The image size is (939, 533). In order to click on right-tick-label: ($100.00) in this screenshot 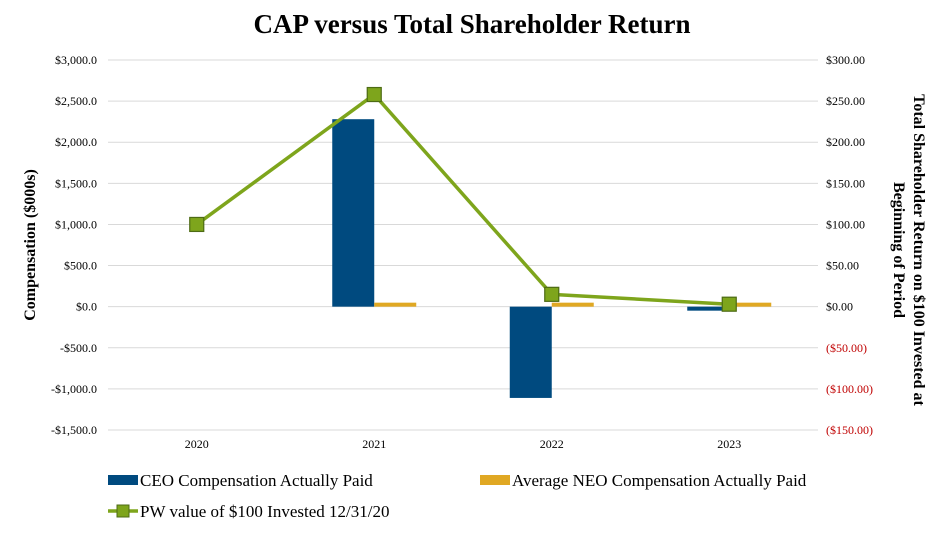, I will do `click(849, 389)`.